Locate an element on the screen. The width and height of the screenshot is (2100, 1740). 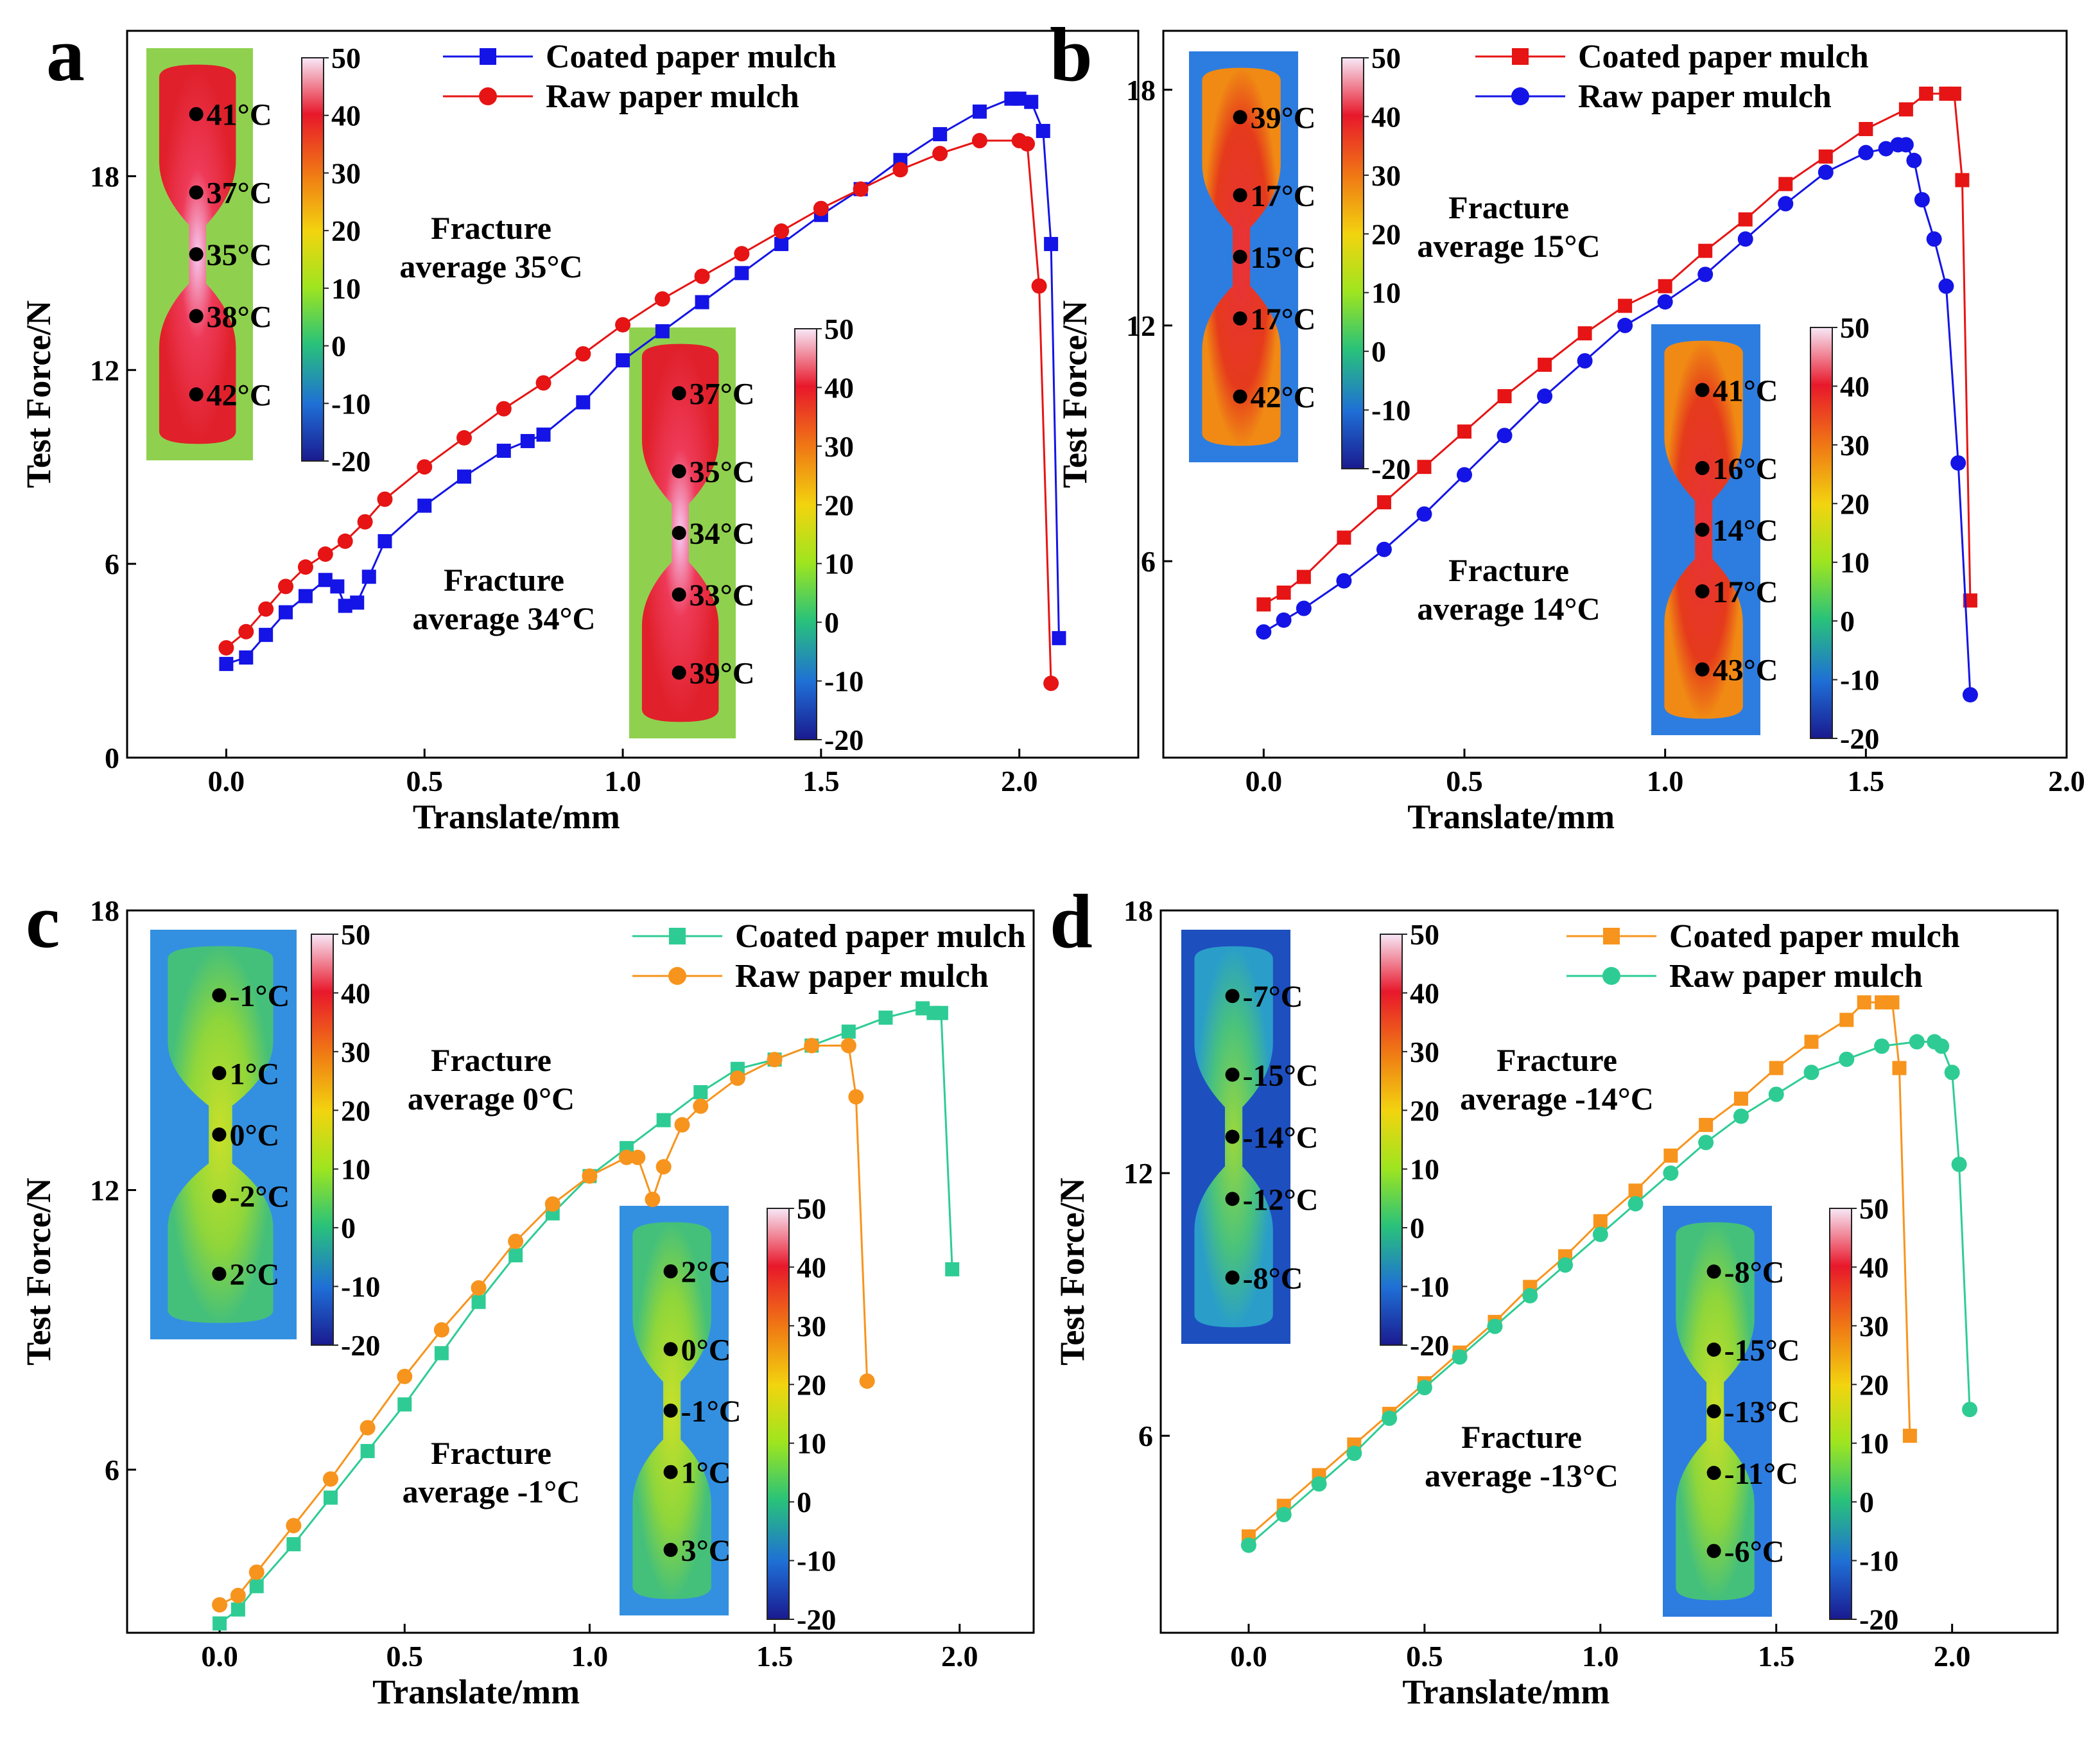
series-raw is located at coordinates (1609, 1293).